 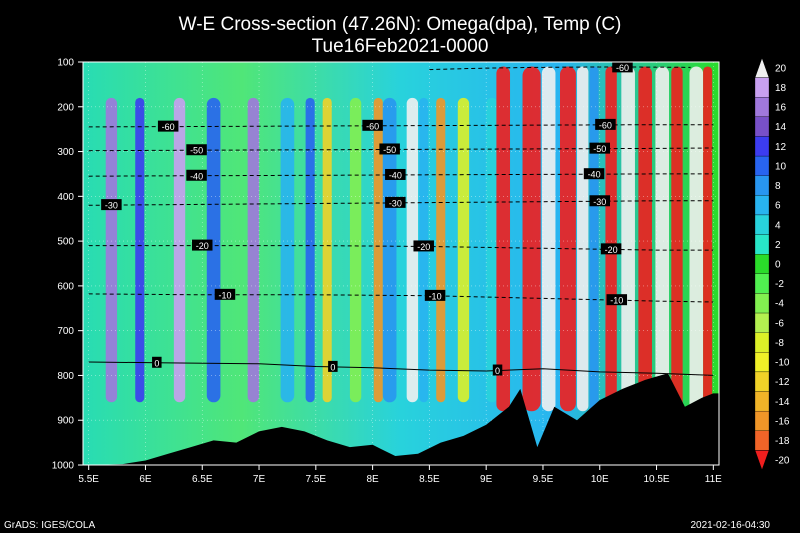 I want to click on x-tick-label: 7E, so click(x=259, y=479).